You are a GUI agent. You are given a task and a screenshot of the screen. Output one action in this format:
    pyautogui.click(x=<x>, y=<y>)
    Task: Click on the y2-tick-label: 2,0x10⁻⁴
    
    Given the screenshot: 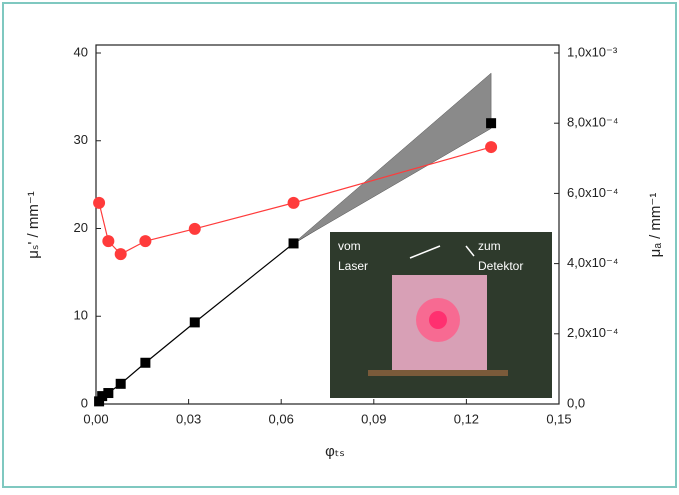 What is the action you would take?
    pyautogui.click(x=592, y=332)
    